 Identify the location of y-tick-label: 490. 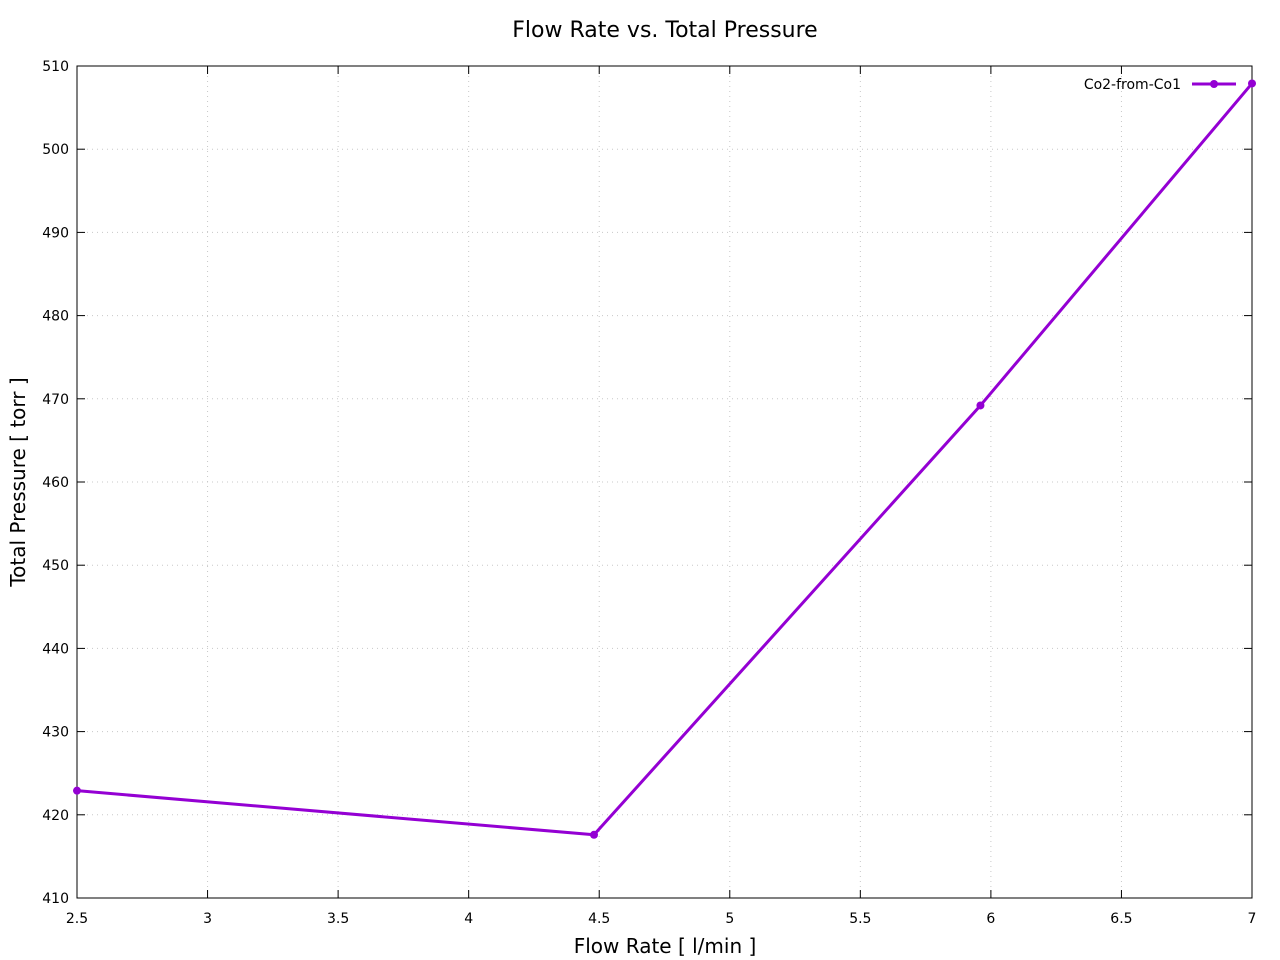
(55, 233).